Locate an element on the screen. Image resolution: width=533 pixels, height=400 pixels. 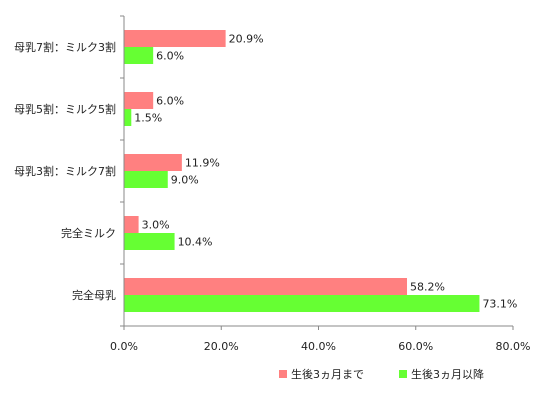
data-label-1-2: 6.0% is located at coordinates (170, 101).